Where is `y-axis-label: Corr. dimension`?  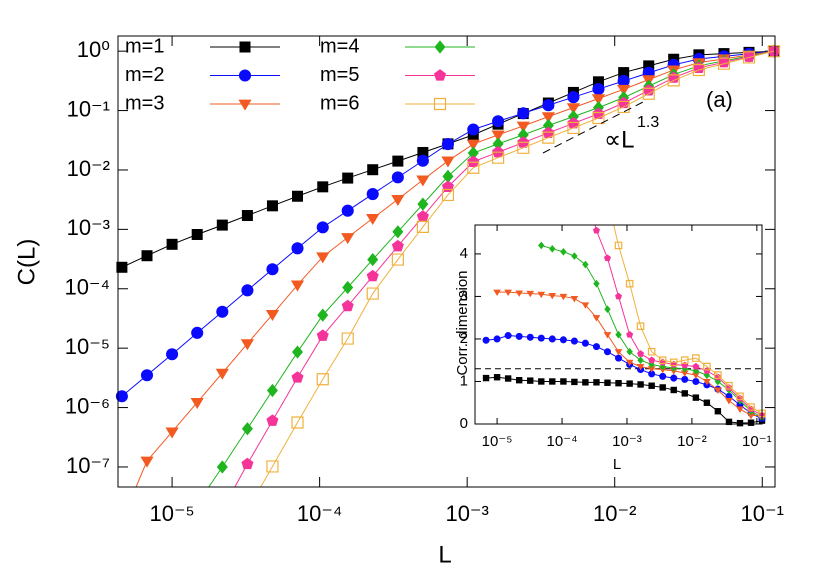 y-axis-label: Corr. dimension is located at coordinates (462, 322).